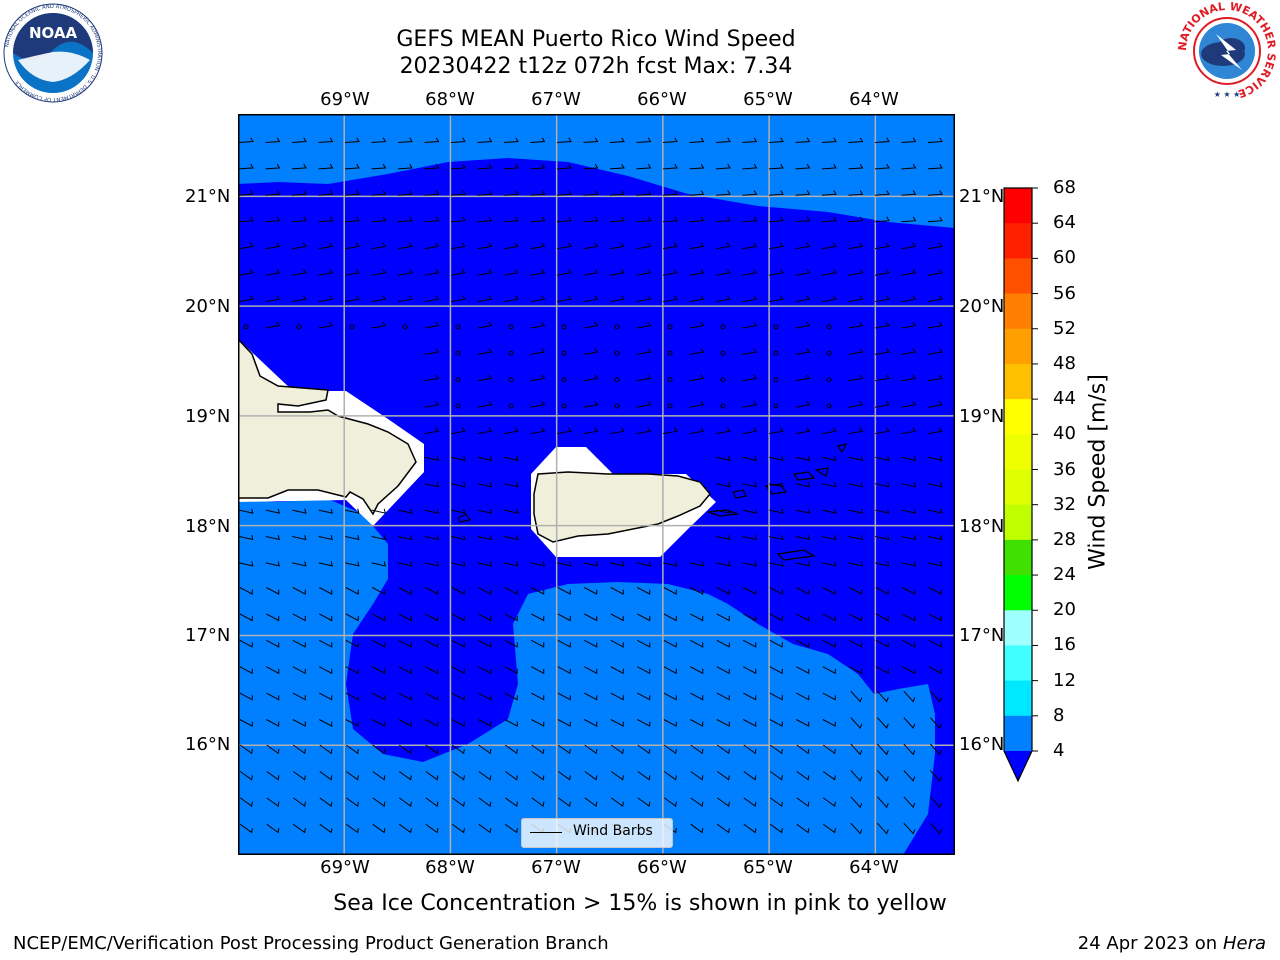 Image resolution: width=1280 pixels, height=960 pixels. I want to click on mona-island, so click(464, 518).